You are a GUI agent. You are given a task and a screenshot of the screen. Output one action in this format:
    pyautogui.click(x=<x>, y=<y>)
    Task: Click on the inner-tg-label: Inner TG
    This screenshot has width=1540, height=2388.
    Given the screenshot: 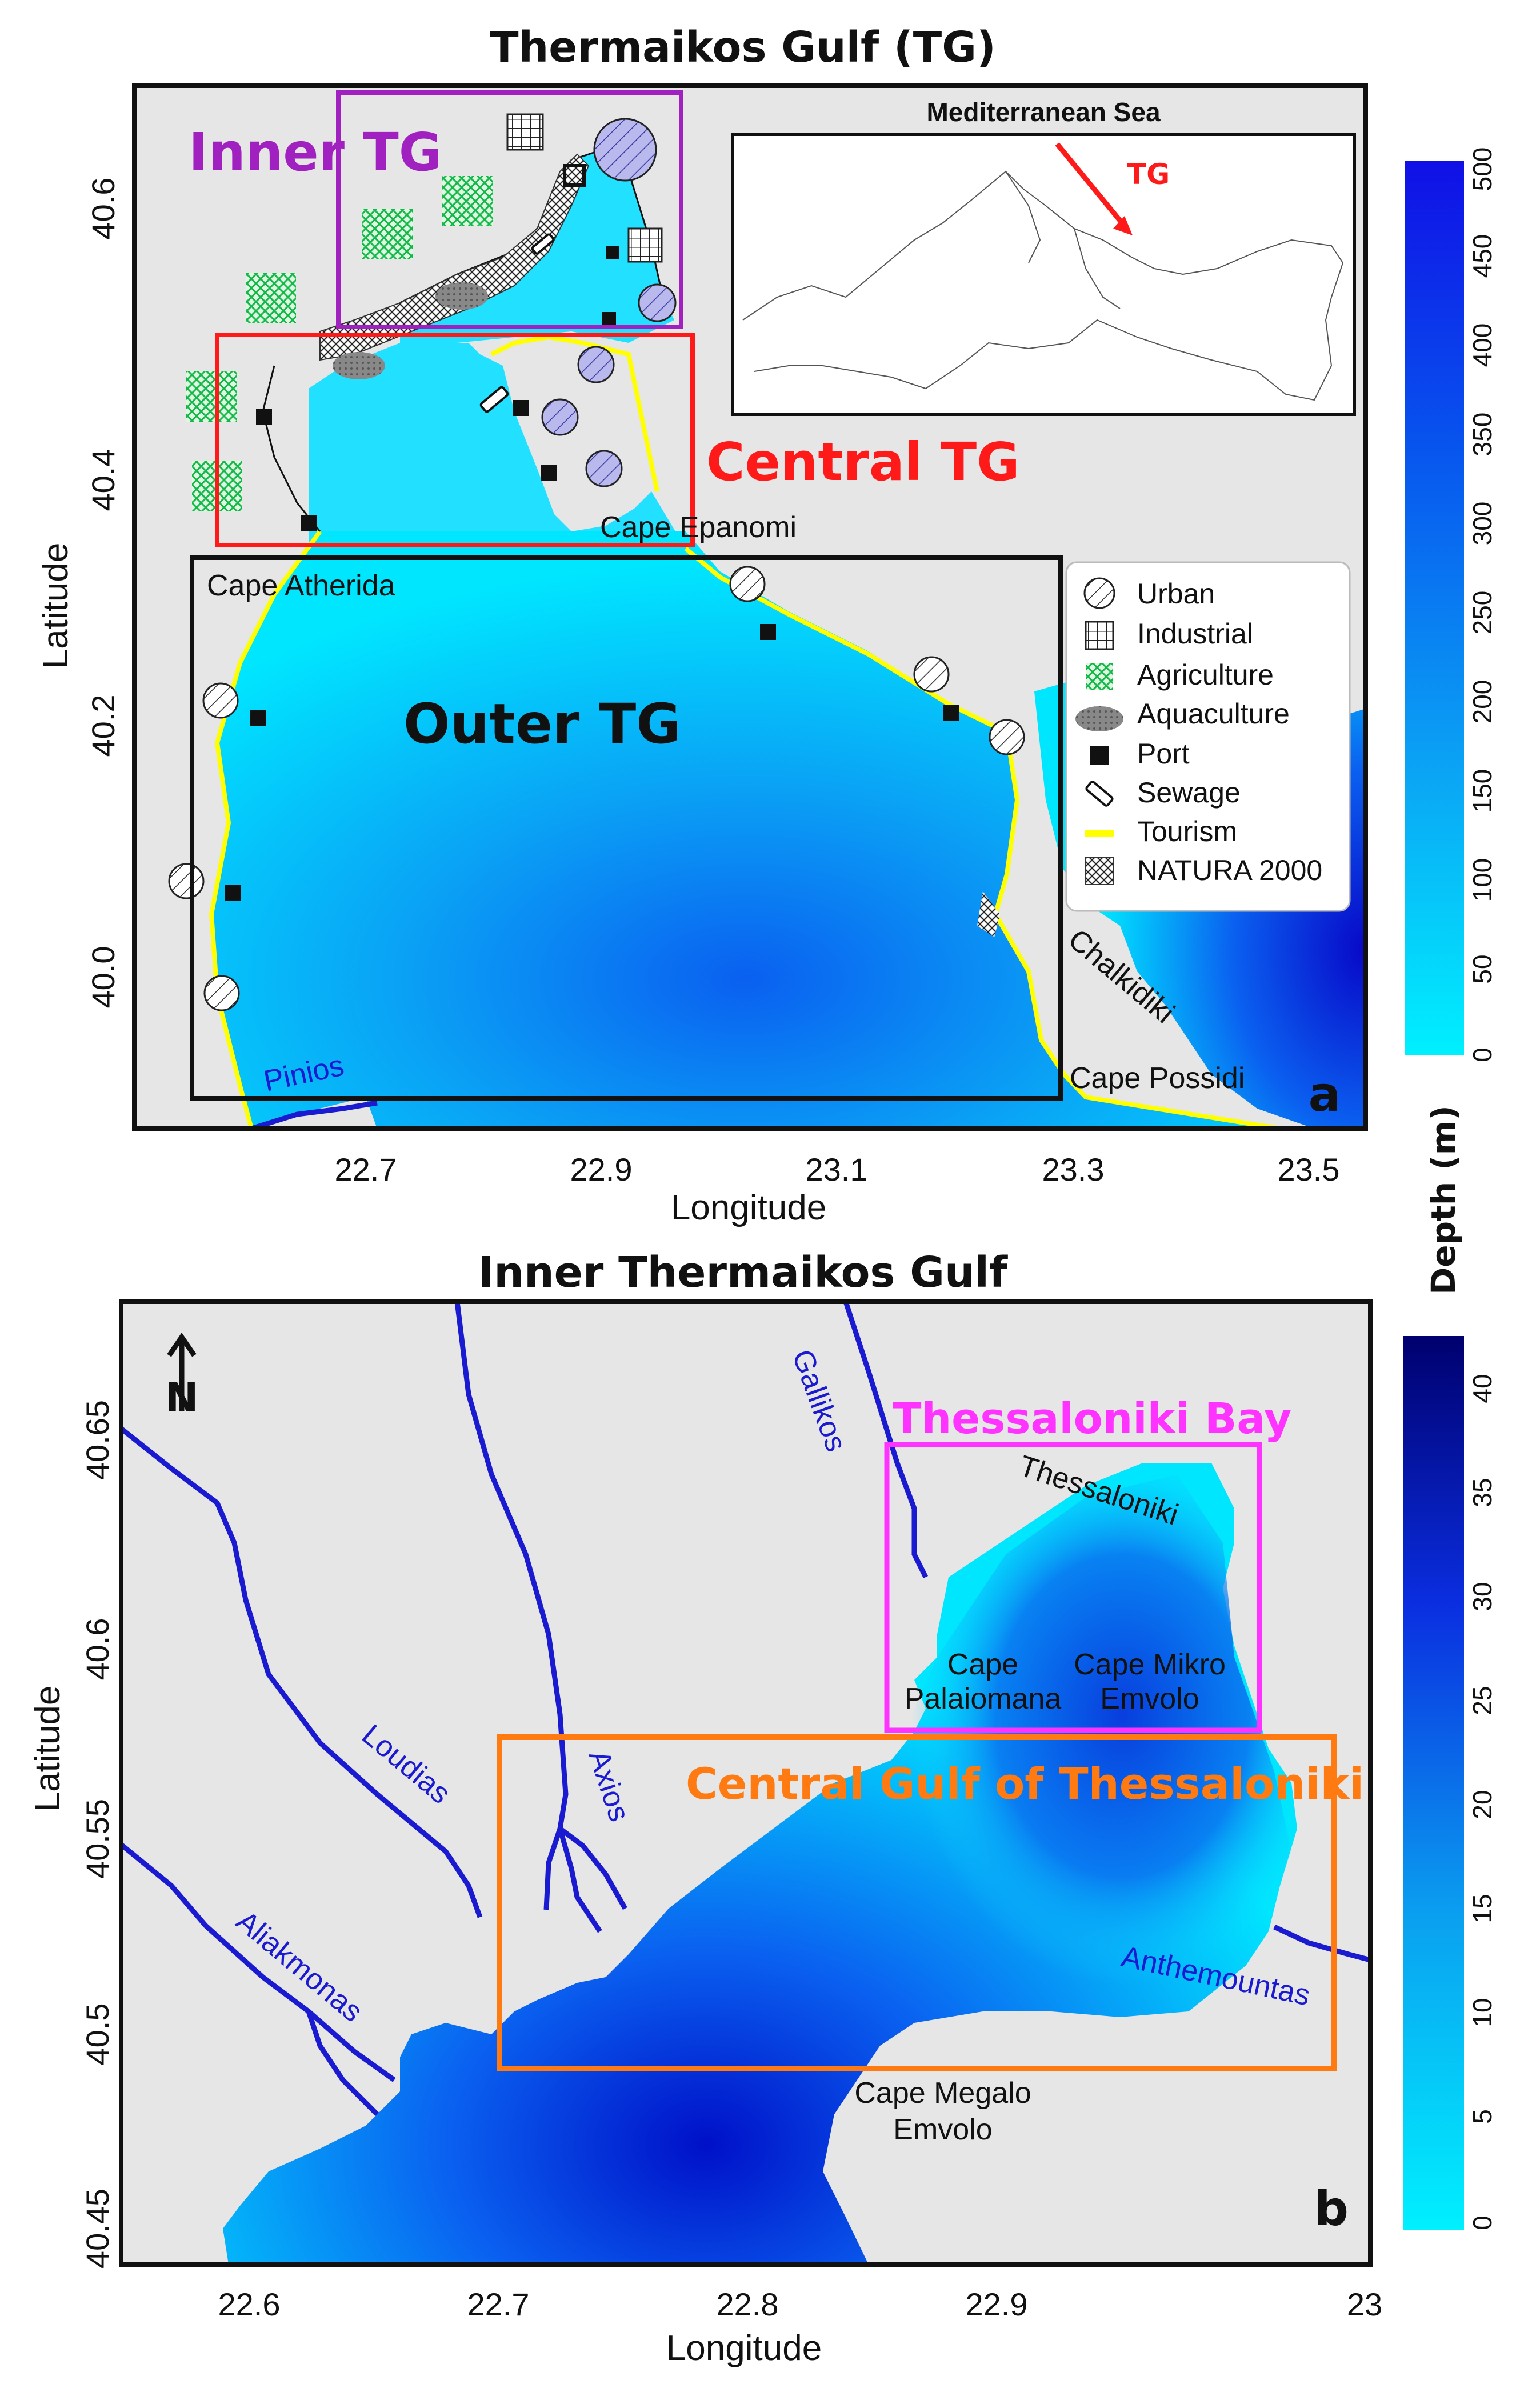 What is the action you would take?
    pyautogui.click(x=315, y=152)
    